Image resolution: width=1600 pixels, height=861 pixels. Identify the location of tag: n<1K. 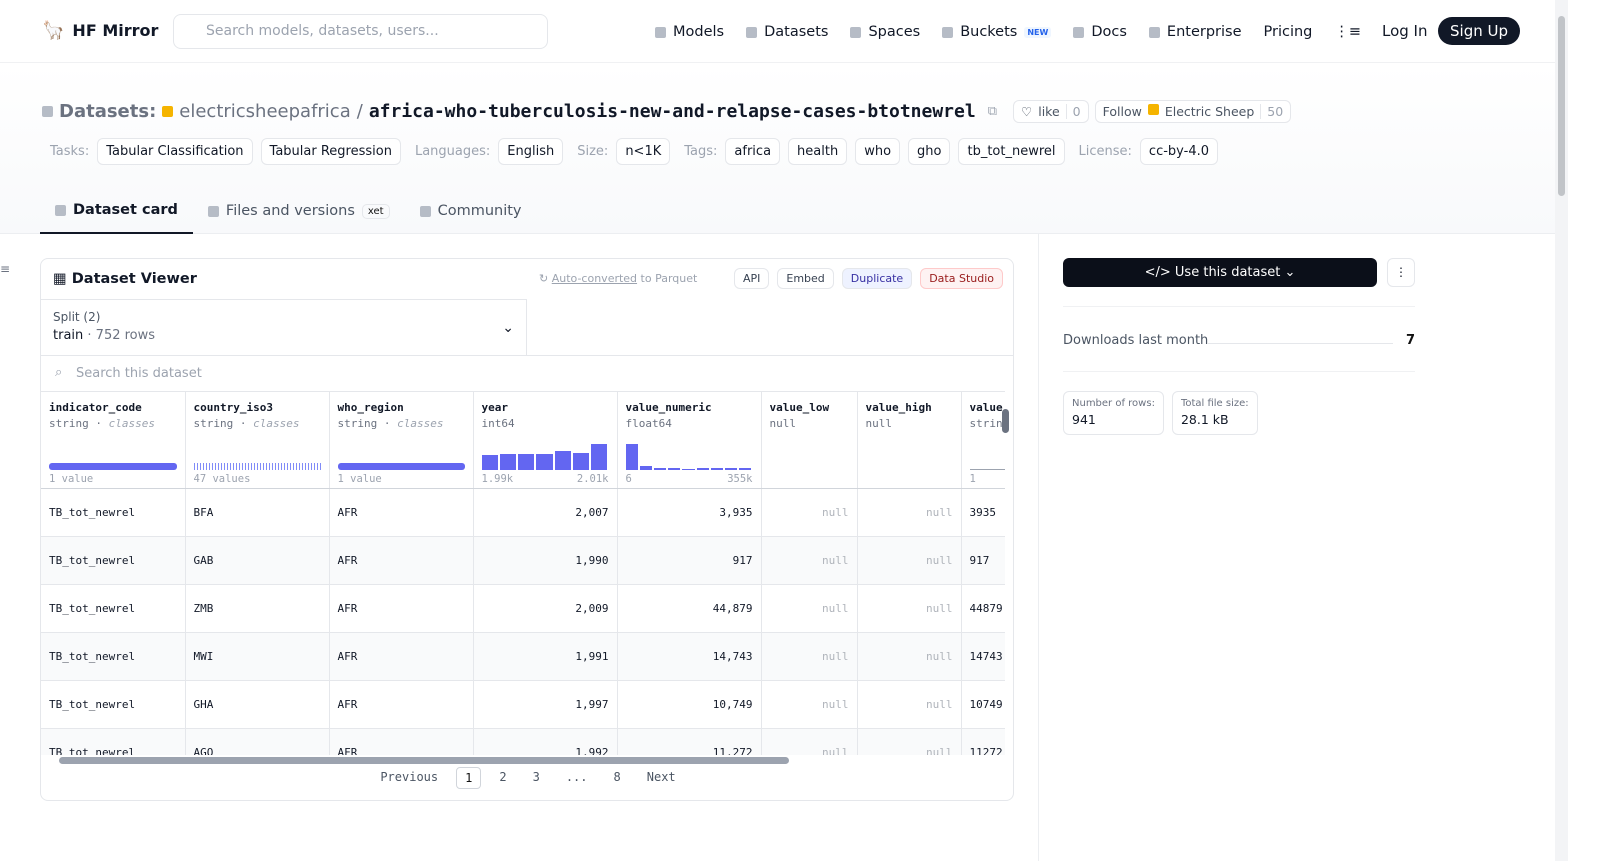
(643, 151).